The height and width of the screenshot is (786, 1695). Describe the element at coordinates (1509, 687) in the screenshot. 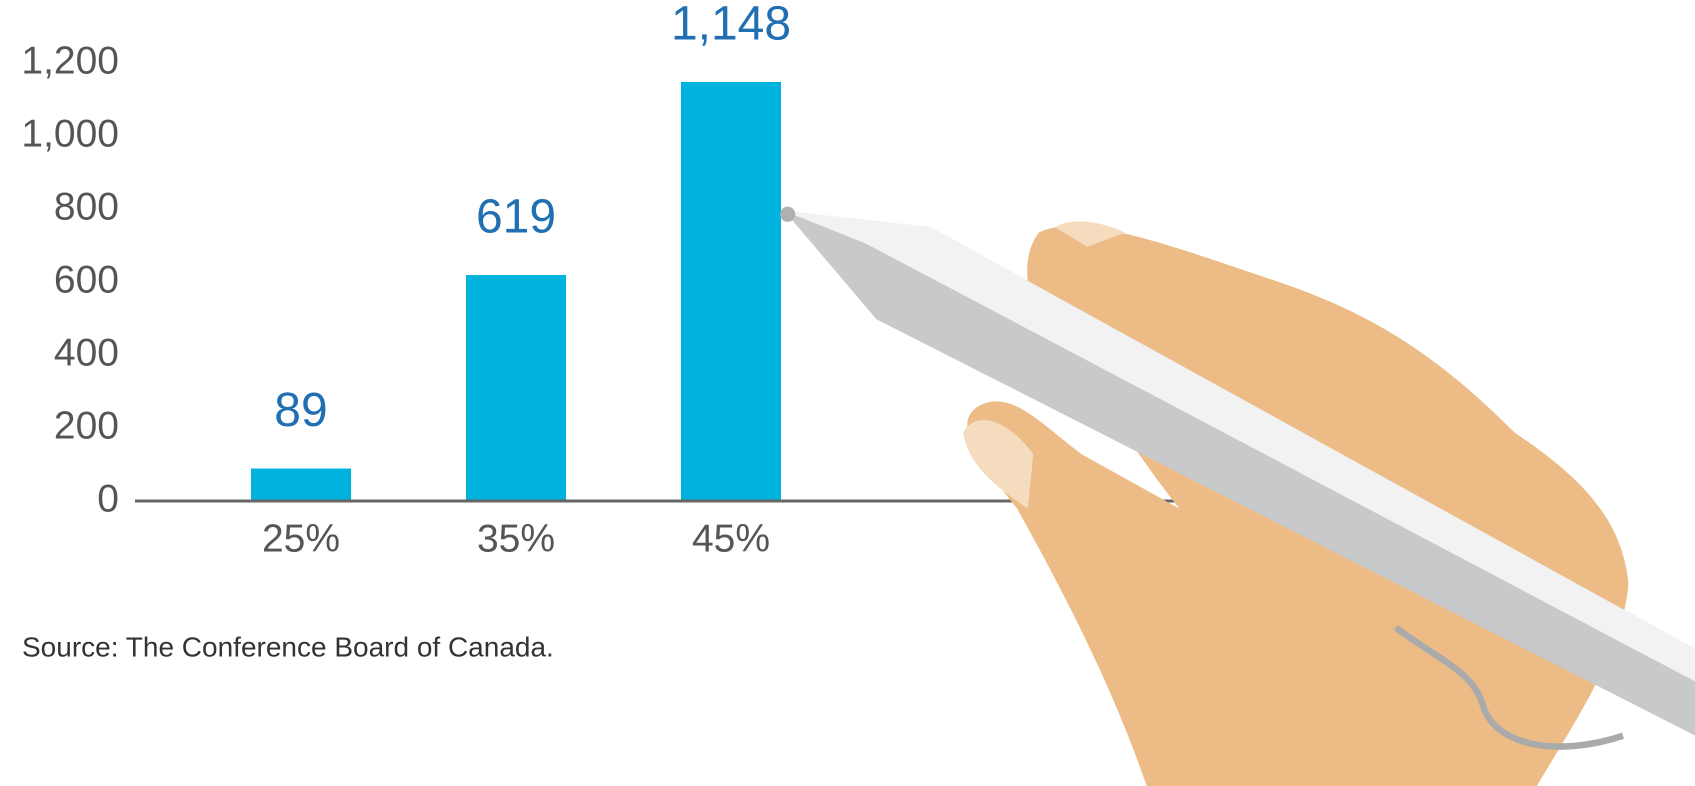

I see `cord` at that location.